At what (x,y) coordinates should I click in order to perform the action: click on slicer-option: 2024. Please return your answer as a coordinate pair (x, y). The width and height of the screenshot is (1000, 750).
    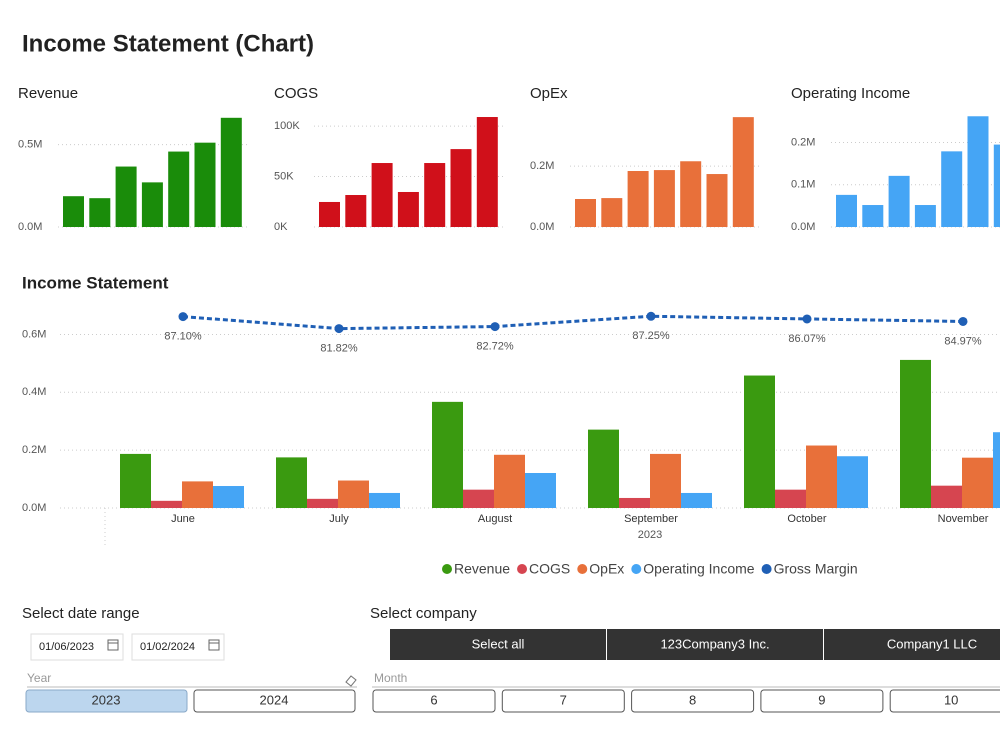
    Looking at the image, I should click on (274, 699).